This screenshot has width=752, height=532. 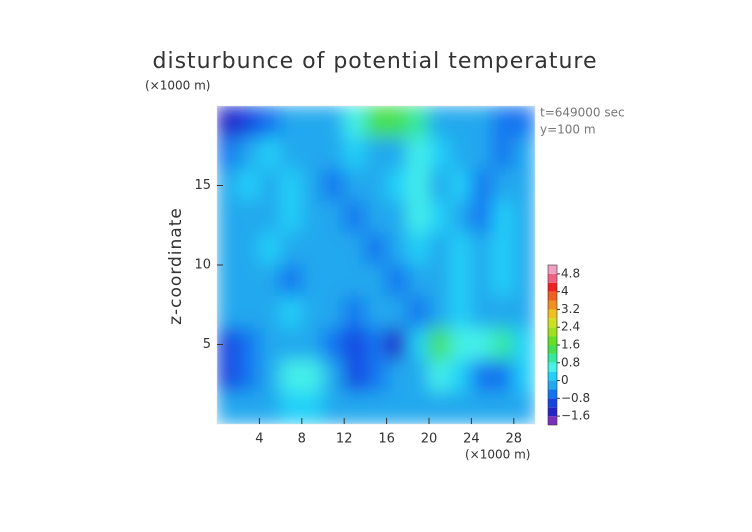 I want to click on x-tick-label: 4, so click(x=259, y=439).